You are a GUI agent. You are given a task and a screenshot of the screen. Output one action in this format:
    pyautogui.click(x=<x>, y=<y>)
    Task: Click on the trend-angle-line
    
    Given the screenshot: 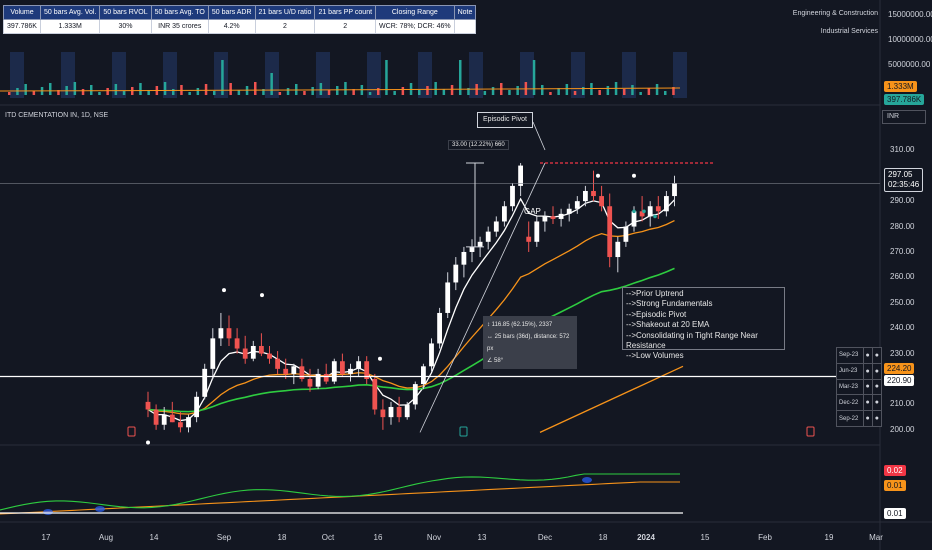 What is the action you would take?
    pyautogui.click(x=482, y=297)
    